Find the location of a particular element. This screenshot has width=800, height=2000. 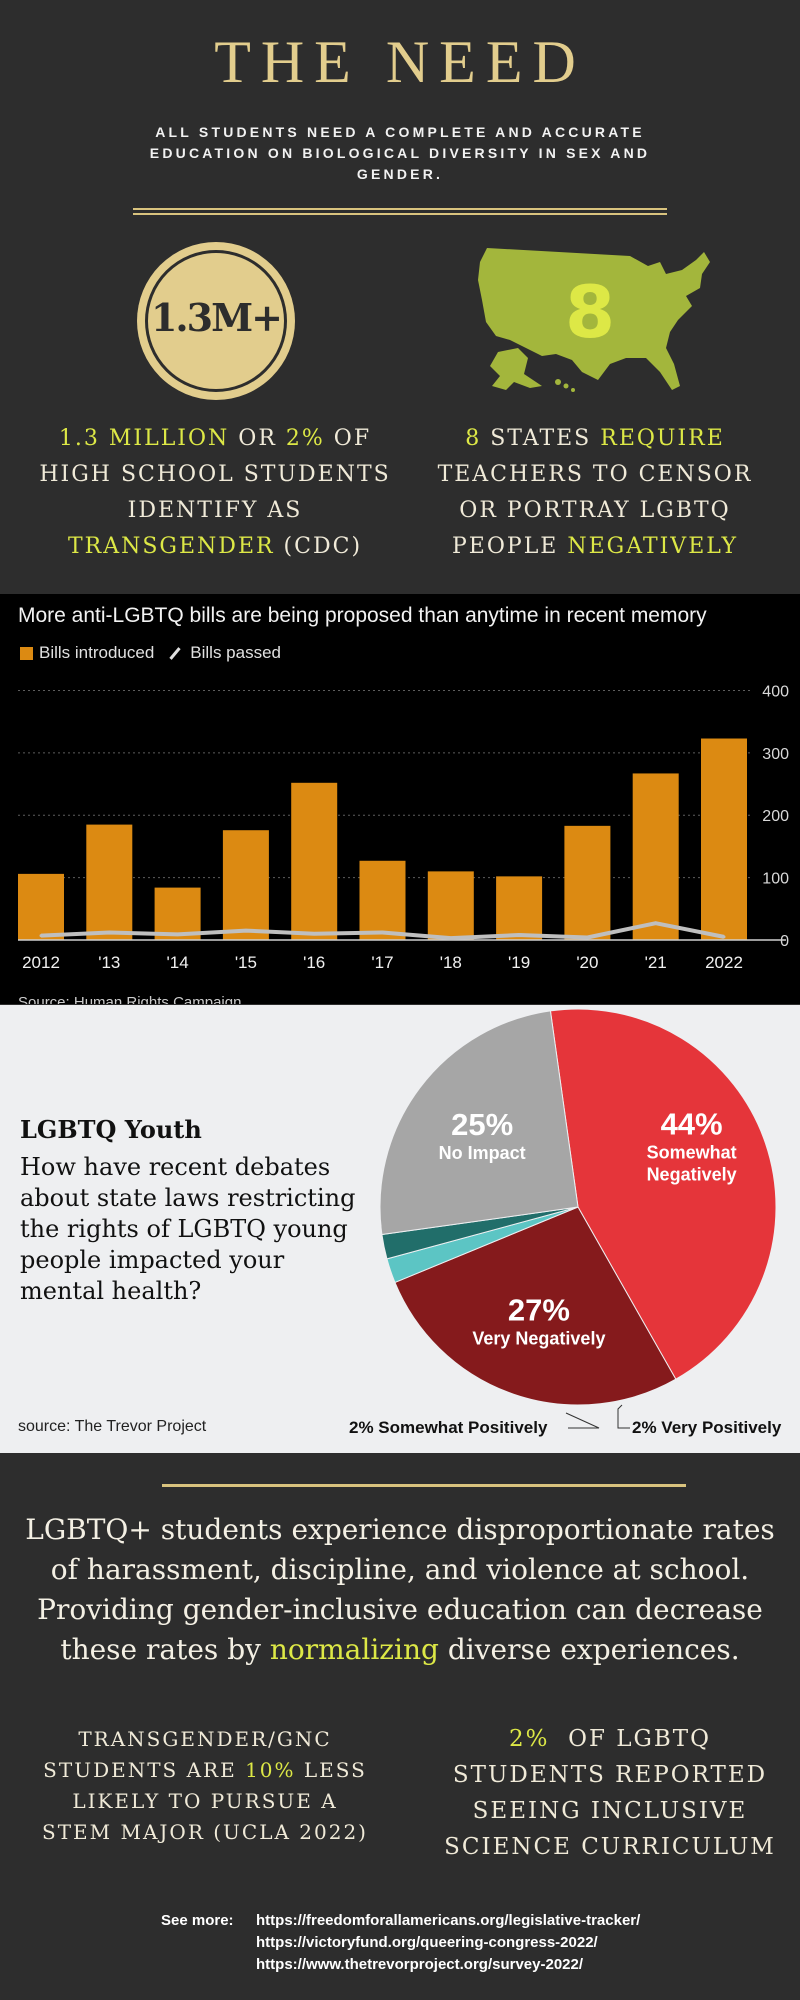

pie-label-1: Very Negatively is located at coordinates (538, 1338).